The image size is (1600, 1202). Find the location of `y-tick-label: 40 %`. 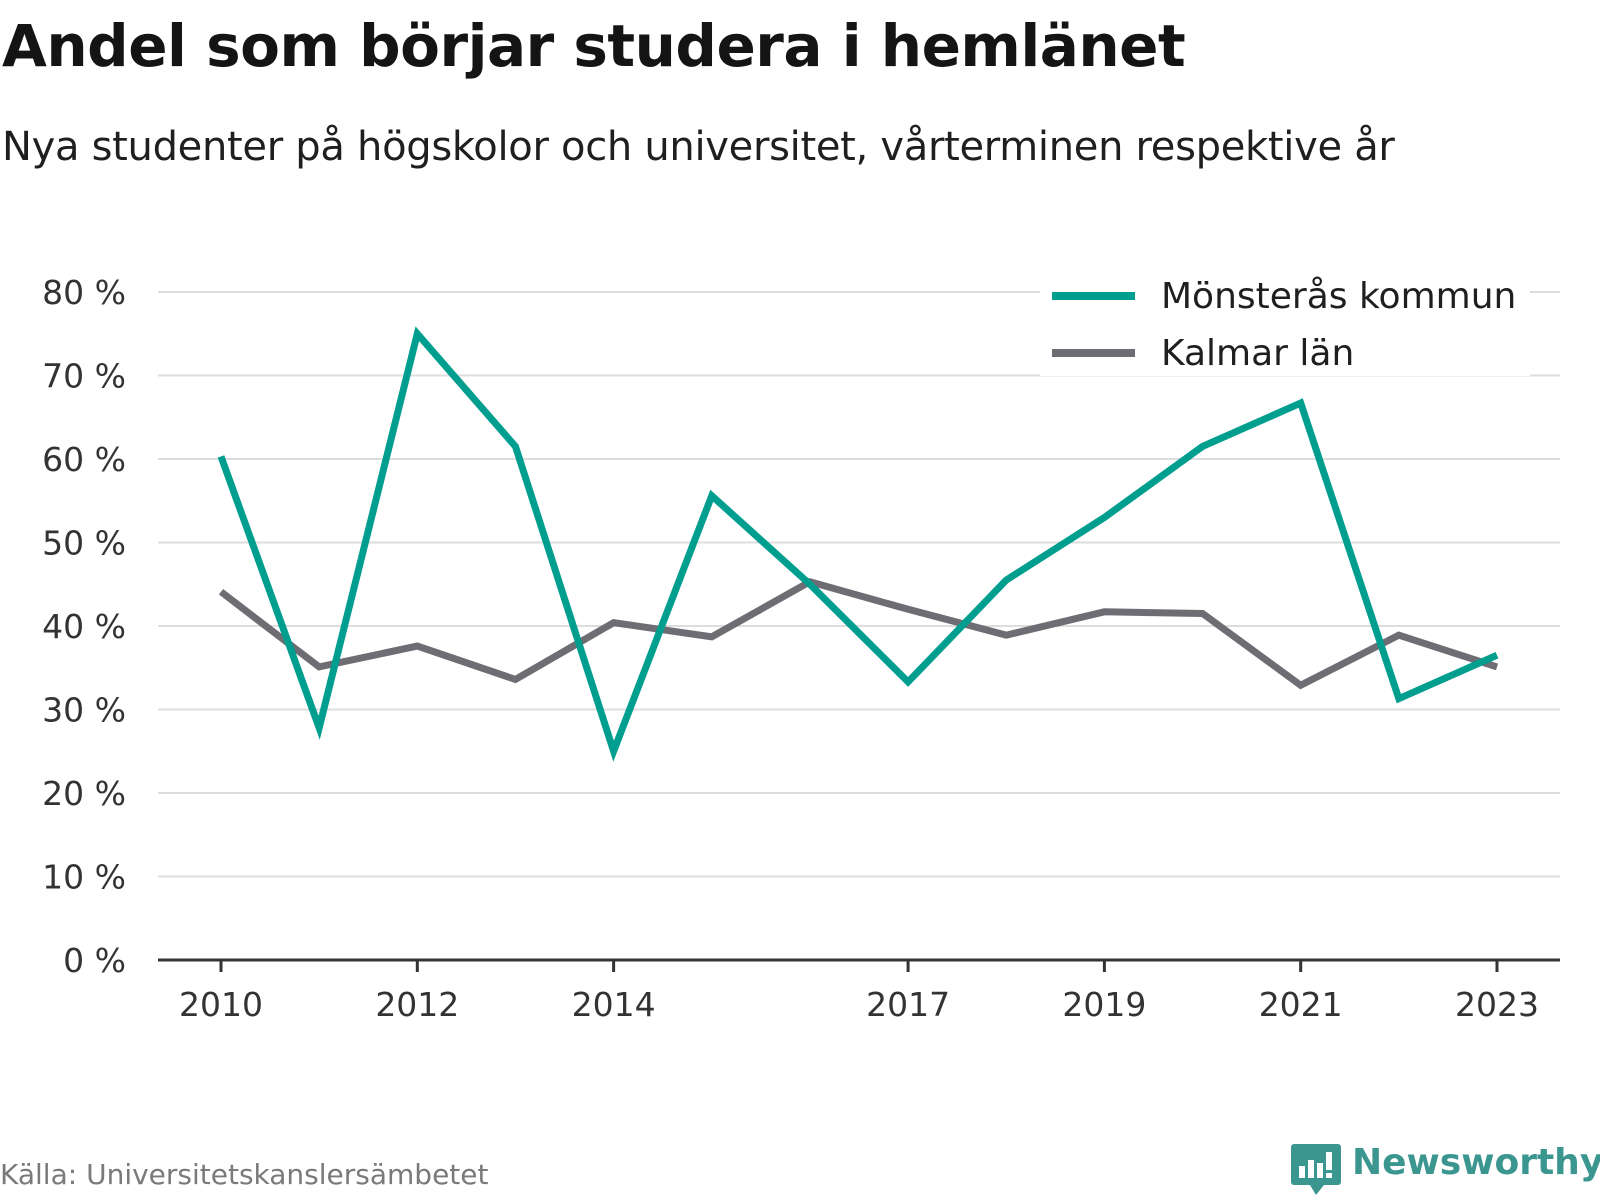

y-tick-label: 40 % is located at coordinates (84, 626).